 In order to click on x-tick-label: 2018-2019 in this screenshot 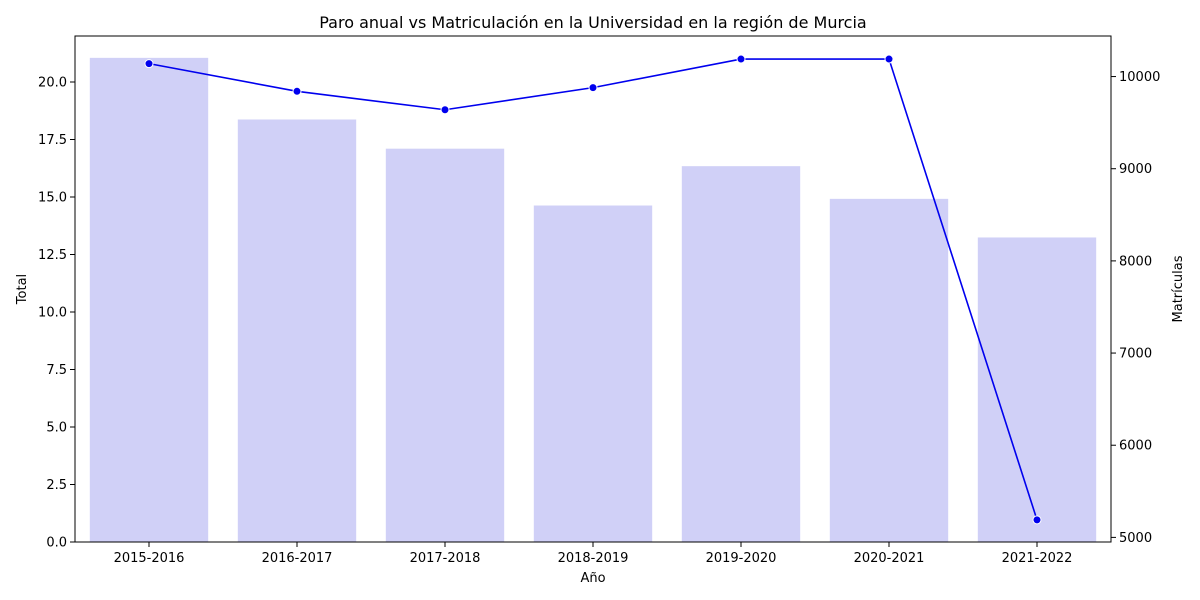, I will do `click(593, 558)`.